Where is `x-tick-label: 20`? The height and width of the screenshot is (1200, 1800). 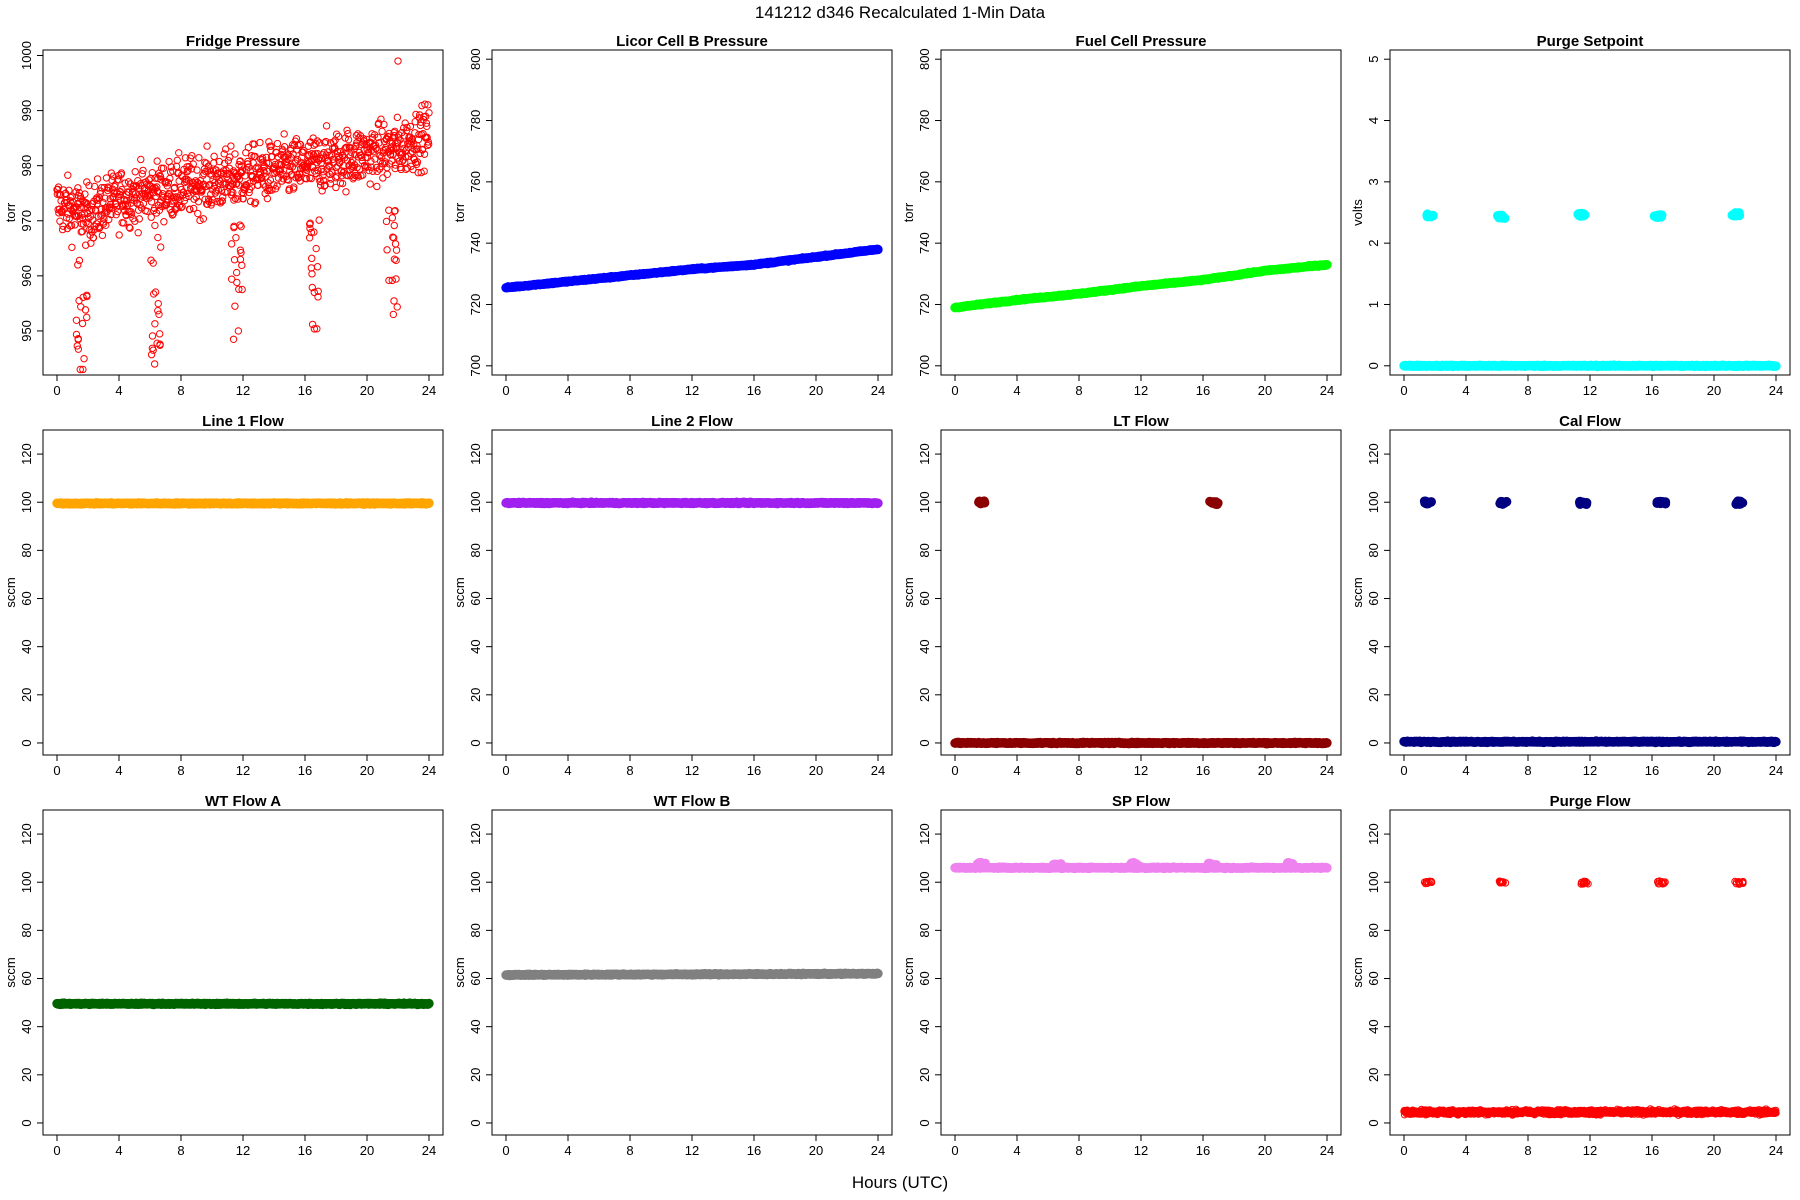
x-tick-label: 20 is located at coordinates (1265, 770).